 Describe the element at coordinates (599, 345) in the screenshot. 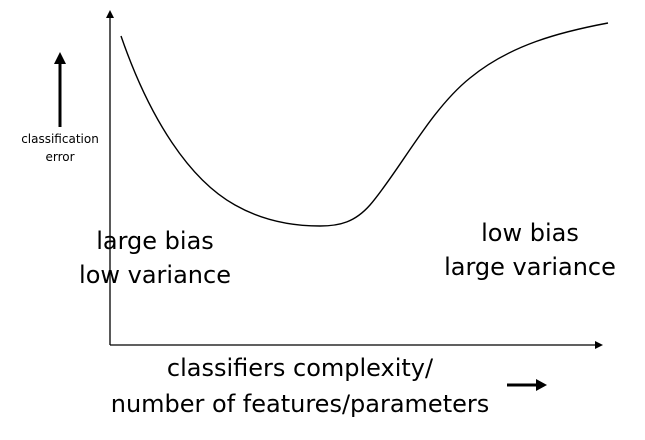

I see `x-axis-arrowhead` at that location.